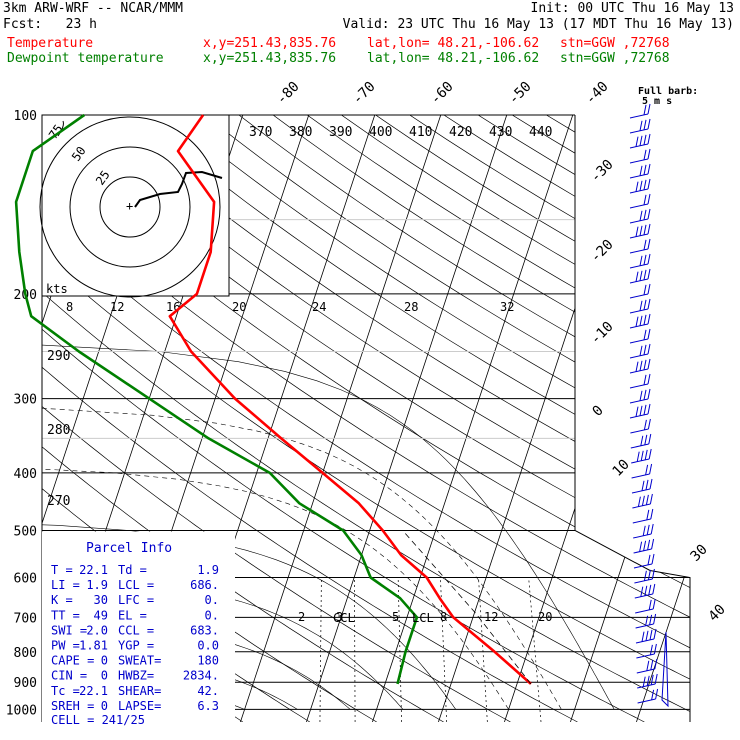 The width and height of the screenshot is (740, 740). I want to click on parcel-info-cell: HWBZ=, so click(136, 676).